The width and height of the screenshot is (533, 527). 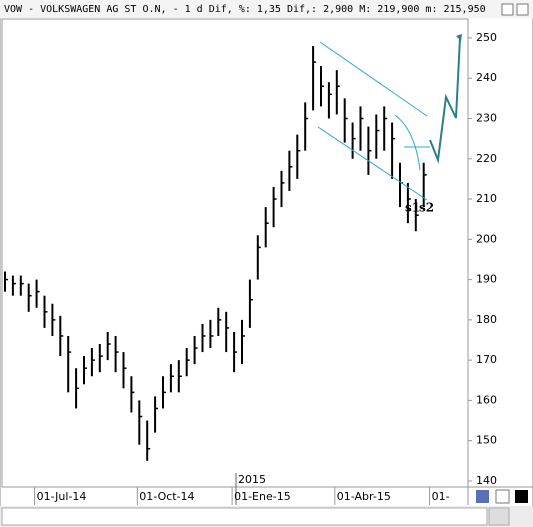 I want to click on annotation: s2, so click(x=426, y=208).